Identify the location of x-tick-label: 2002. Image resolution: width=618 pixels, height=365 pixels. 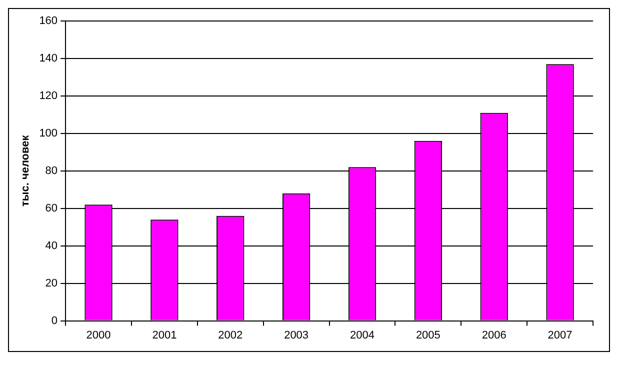
(230, 335).